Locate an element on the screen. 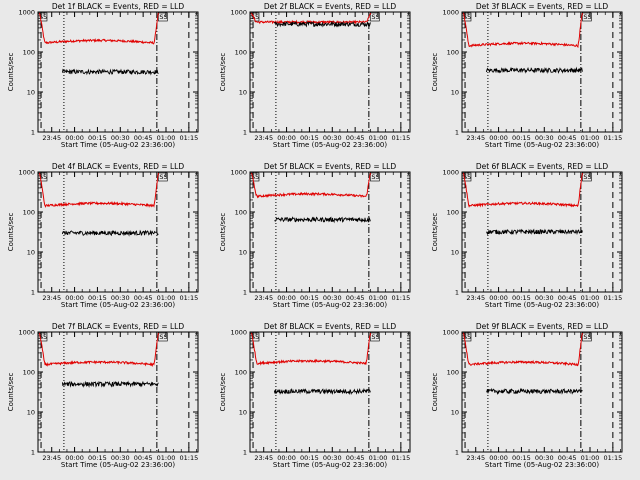 The width and height of the screenshot is (640, 480). plot-frame is located at coordinates (330, 72).